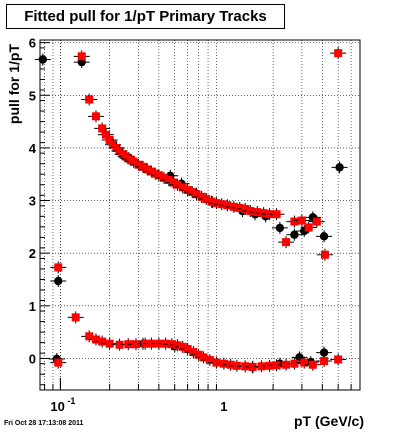  I want to click on chart-title: Fitted pull for 1/pT Primary Tracks, so click(145, 16).